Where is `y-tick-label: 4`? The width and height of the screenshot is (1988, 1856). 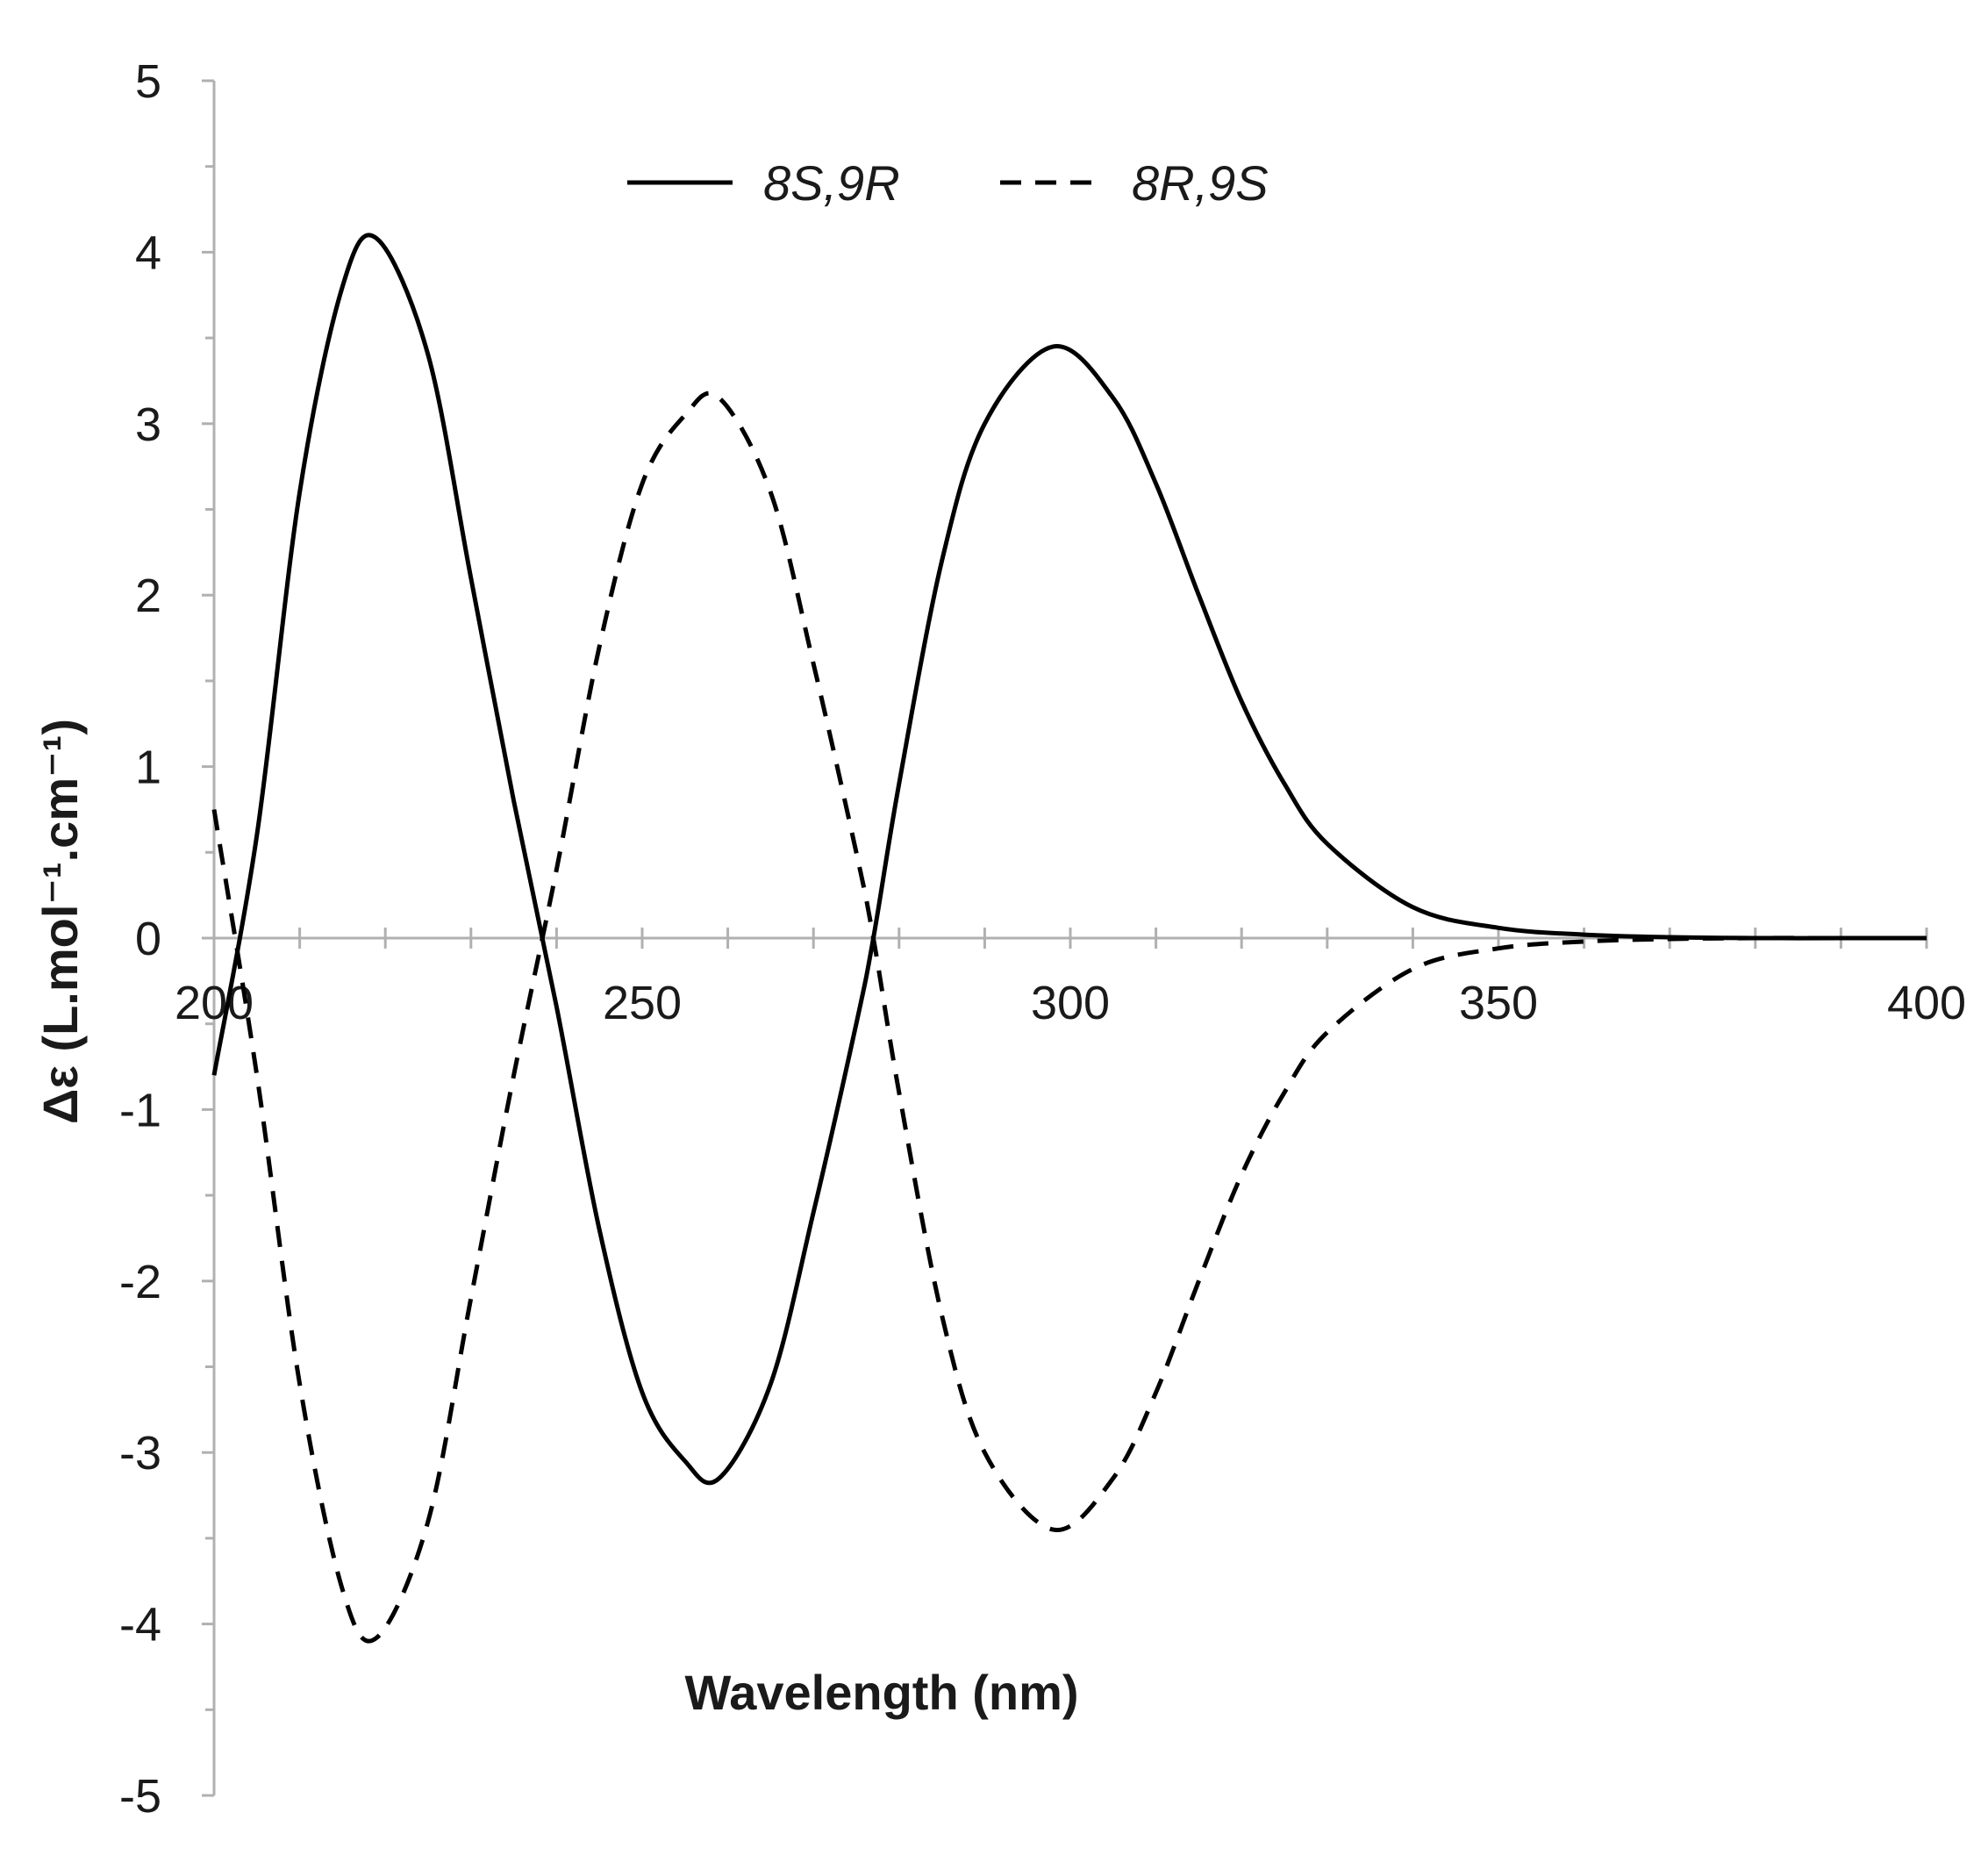 y-tick-label: 4 is located at coordinates (148, 252).